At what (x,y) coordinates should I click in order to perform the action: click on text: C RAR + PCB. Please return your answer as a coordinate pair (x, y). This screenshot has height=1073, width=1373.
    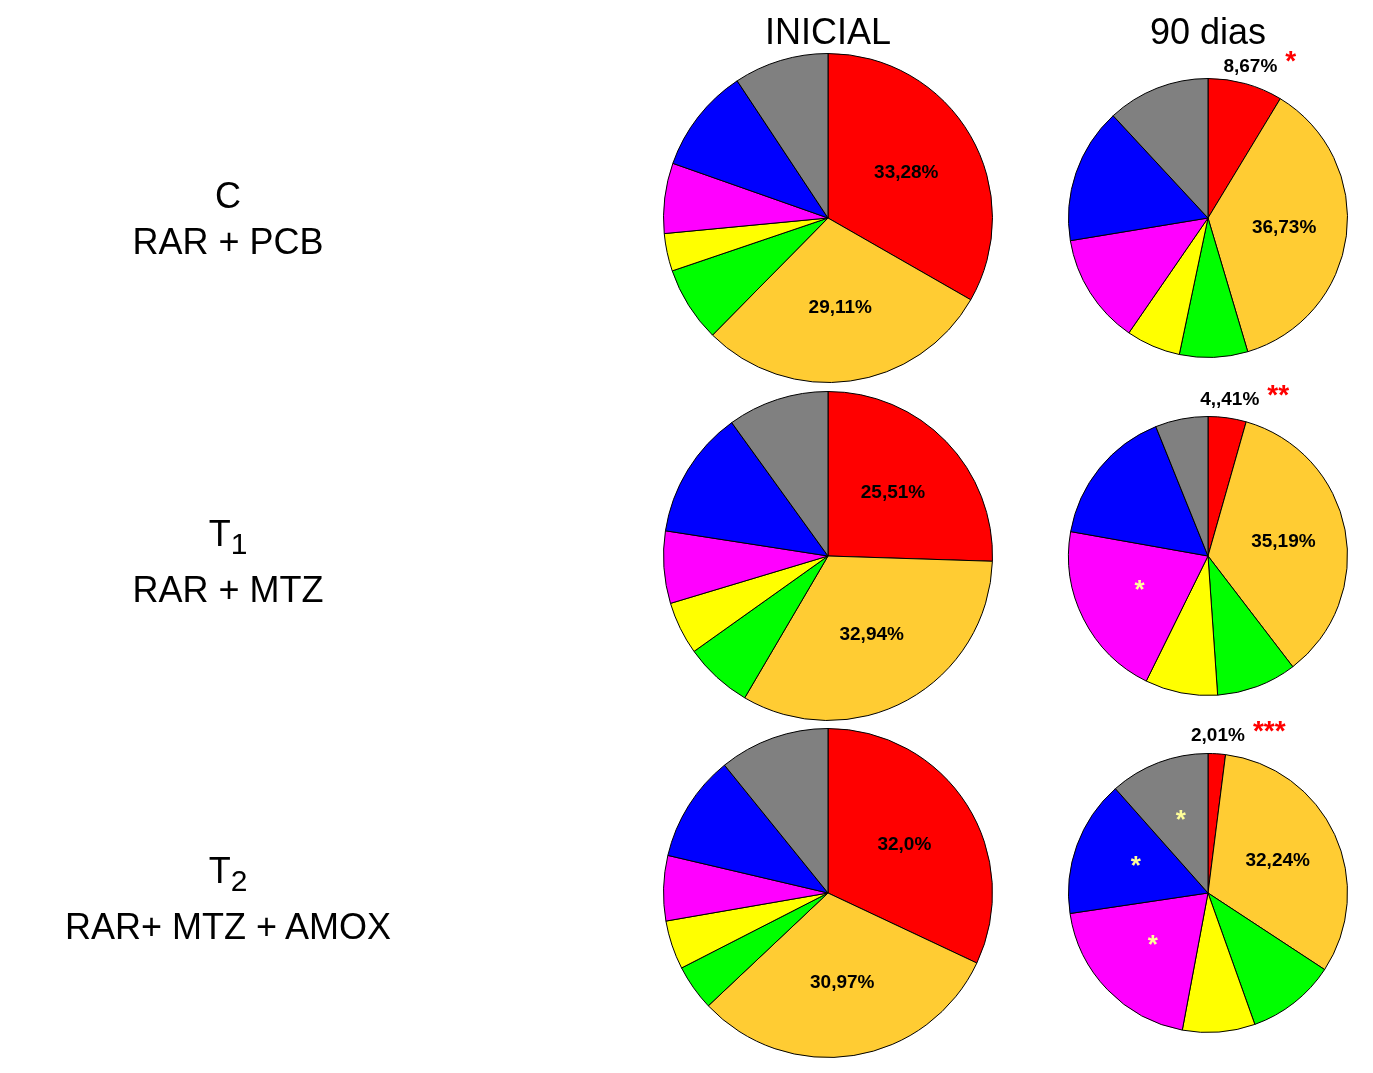
    Looking at the image, I should click on (228, 219).